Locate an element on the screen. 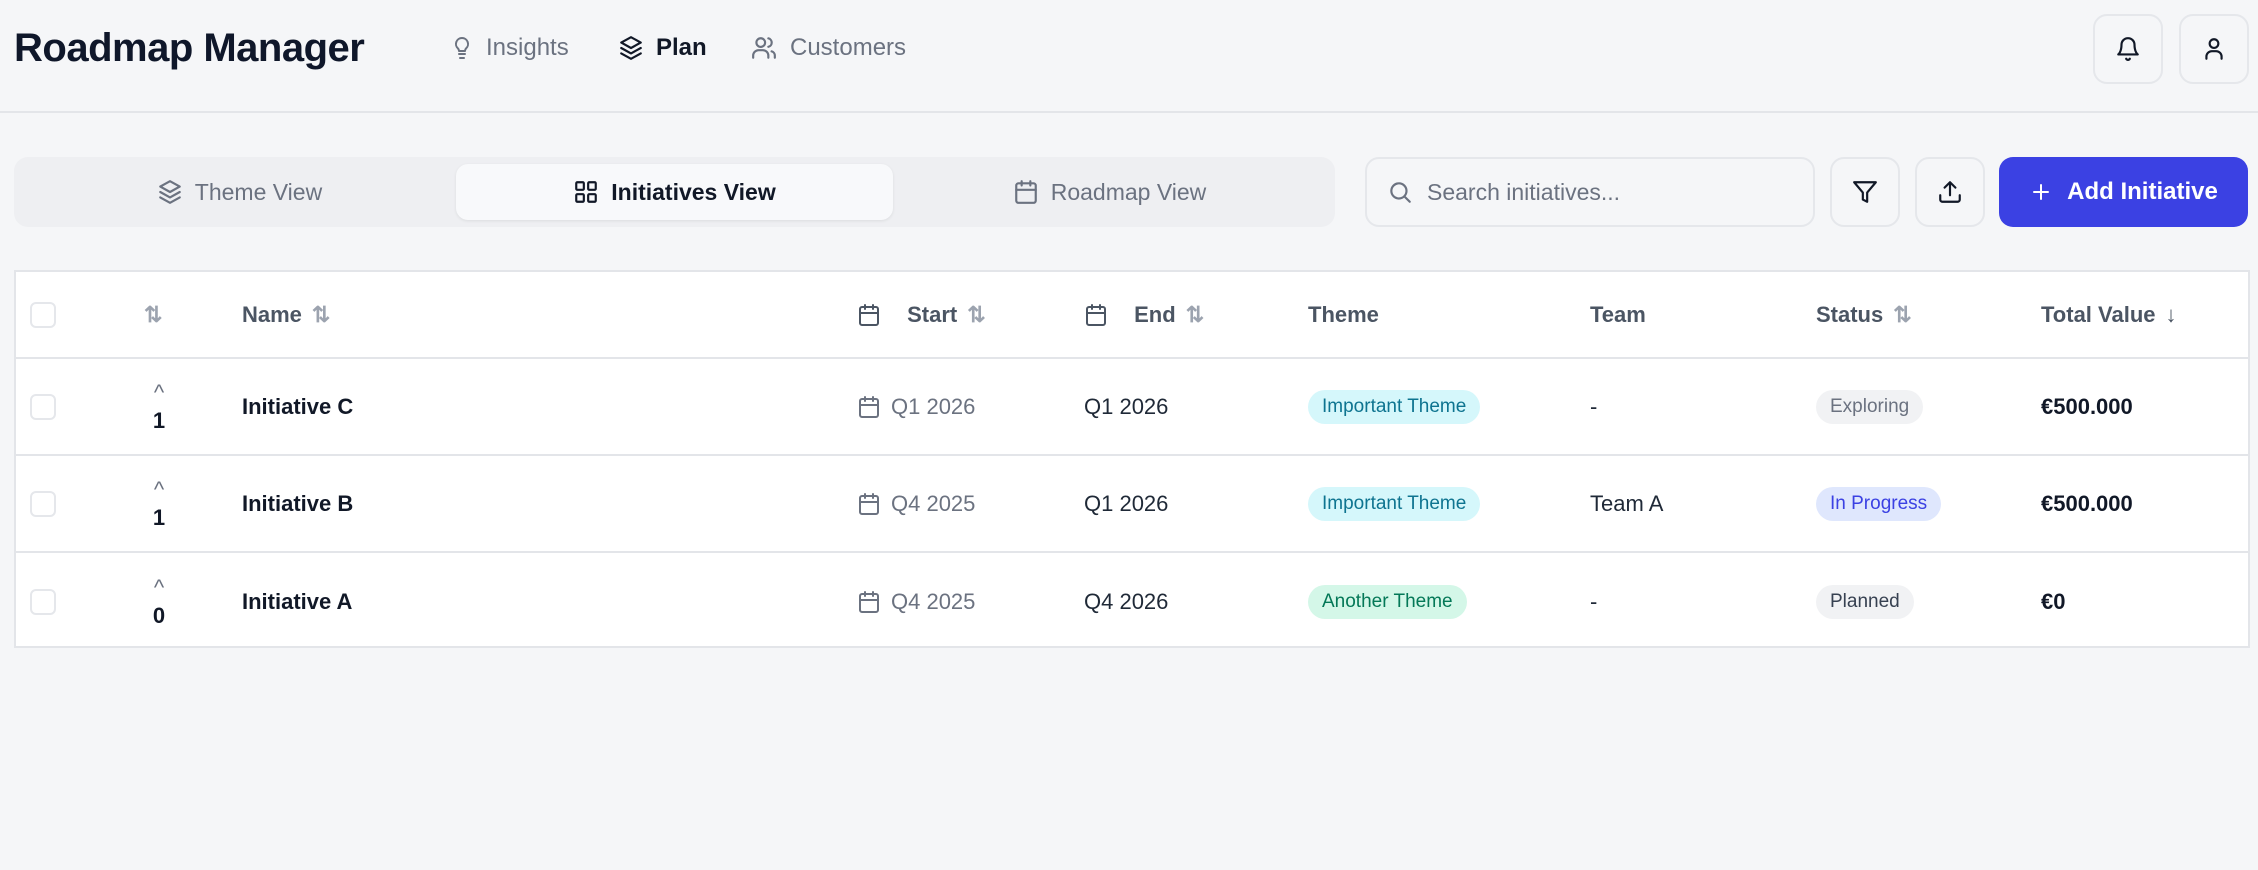  nav-plan: Plan is located at coordinates (662, 48).